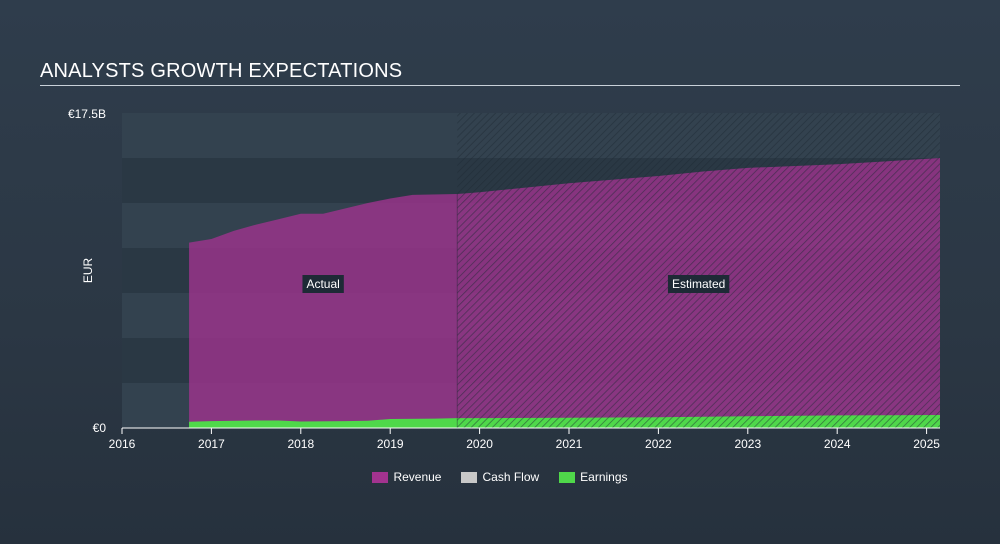 Image resolution: width=1000 pixels, height=544 pixels. Describe the element at coordinates (88, 271) in the screenshot. I see `y-axis-label: EUR` at that location.